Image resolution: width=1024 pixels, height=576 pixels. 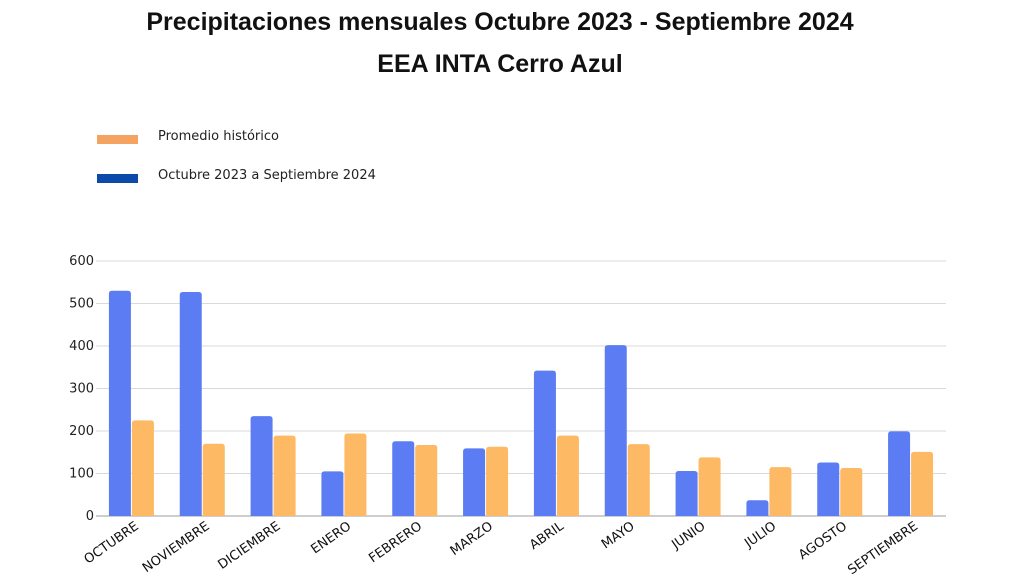 I want to click on bar-promedio-julio, so click(x=780, y=491).